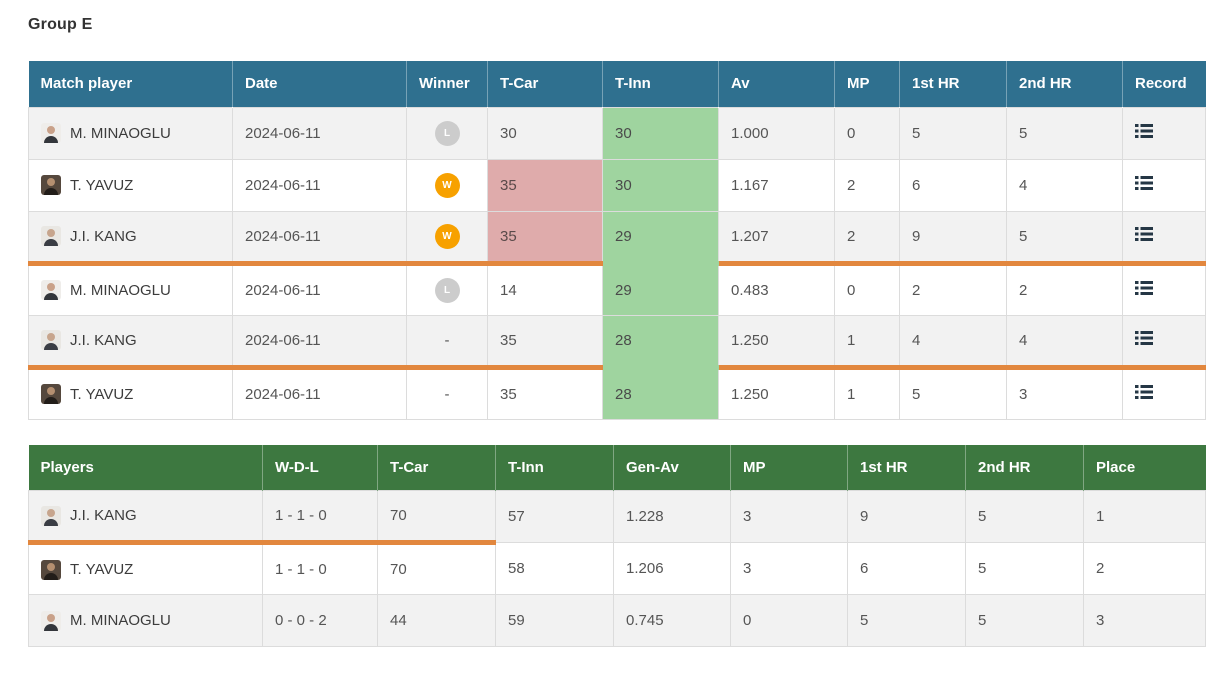  I want to click on hr2-cell: 2, so click(1064, 289).